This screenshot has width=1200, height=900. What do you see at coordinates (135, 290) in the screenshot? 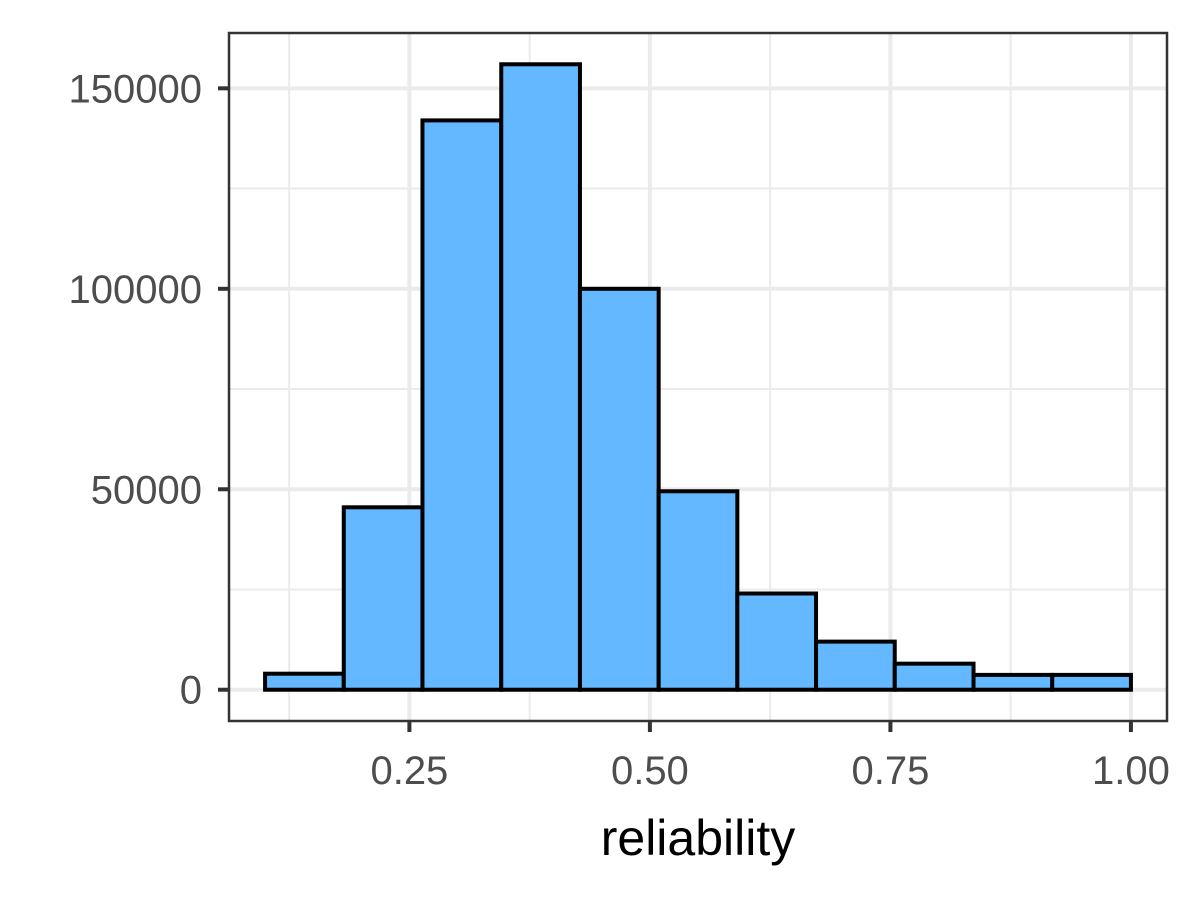
I see `y-tick-label: 100000` at bounding box center [135, 290].